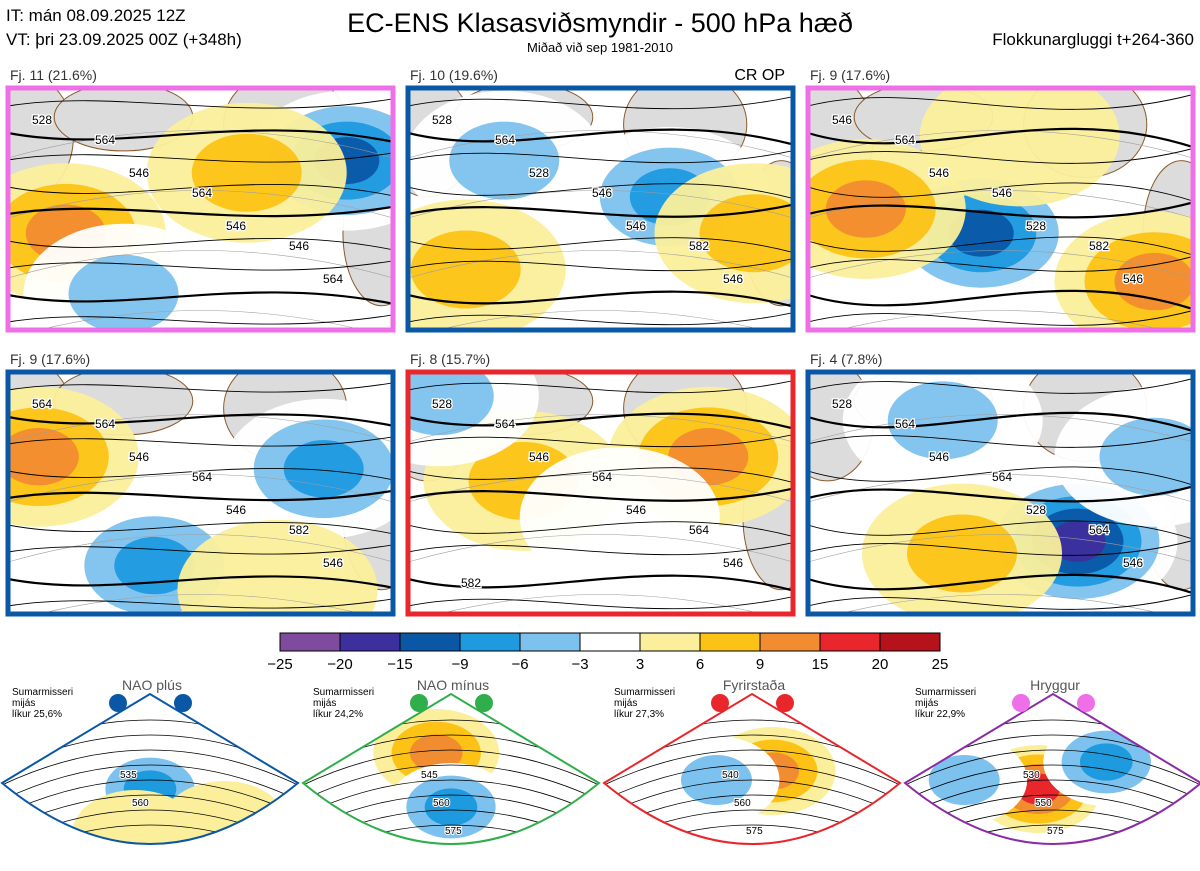 Image resolution: width=1200 pixels, height=871 pixels. I want to click on regime-contour-label: 540, so click(730, 775).